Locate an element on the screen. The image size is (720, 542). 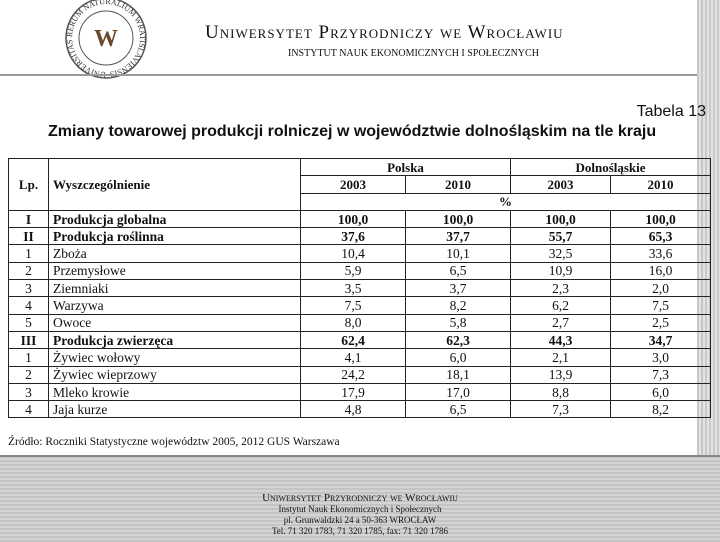
value-cell: 4,1 is located at coordinates (353, 357).